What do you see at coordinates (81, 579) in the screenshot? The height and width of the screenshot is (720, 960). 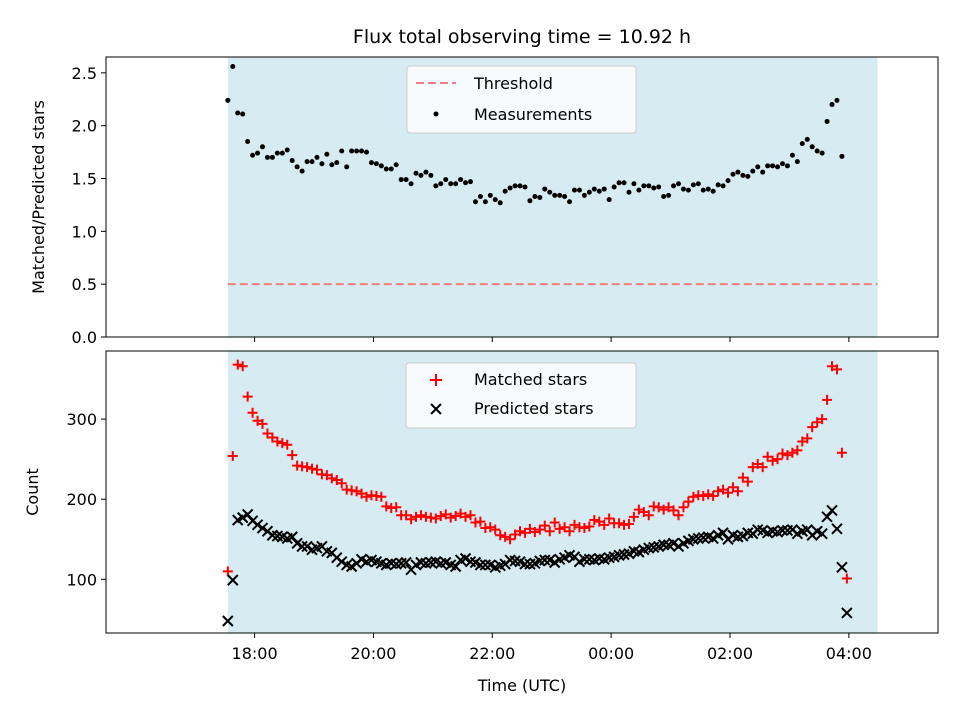 I see `count-y-tick-label: 100` at bounding box center [81, 579].